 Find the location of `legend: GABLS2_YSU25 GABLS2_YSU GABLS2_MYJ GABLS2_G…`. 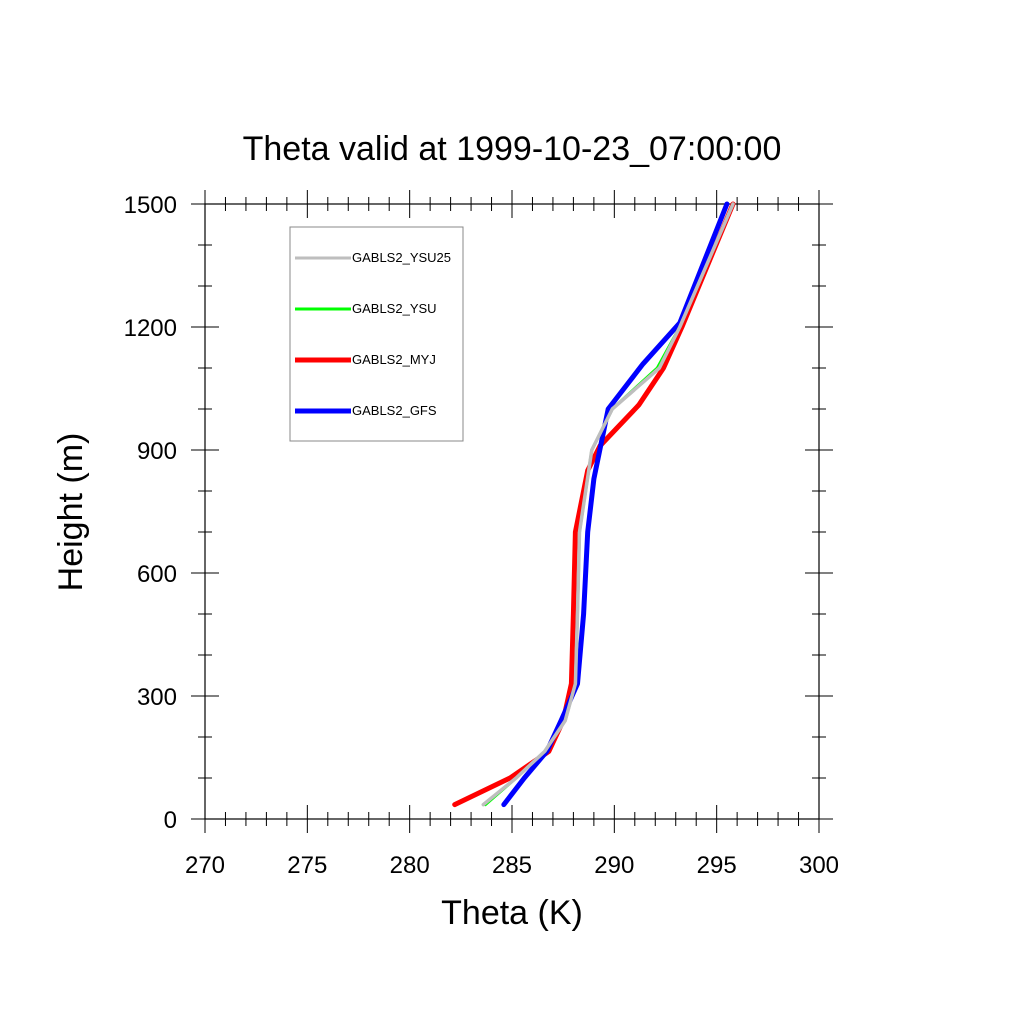

legend: GABLS2_YSU25 GABLS2_YSU GABLS2_MYJ GABLS2_G… is located at coordinates (376, 334).